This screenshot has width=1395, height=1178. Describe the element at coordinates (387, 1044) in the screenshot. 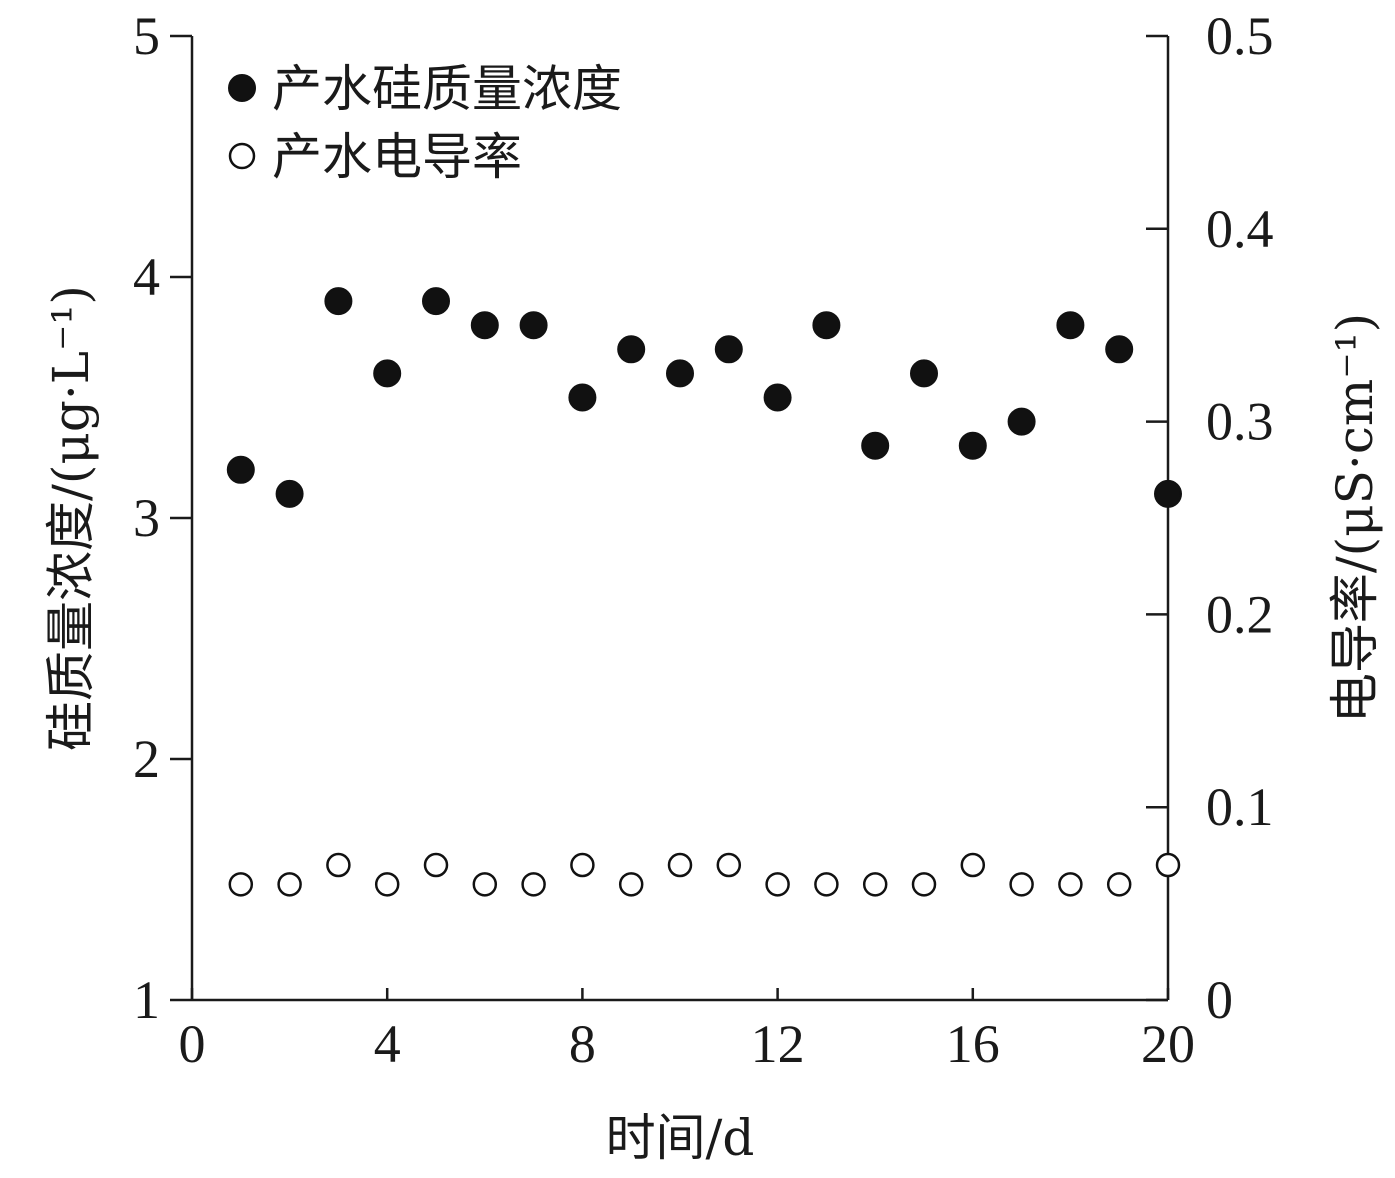

I see `x-tick-label: 4` at that location.